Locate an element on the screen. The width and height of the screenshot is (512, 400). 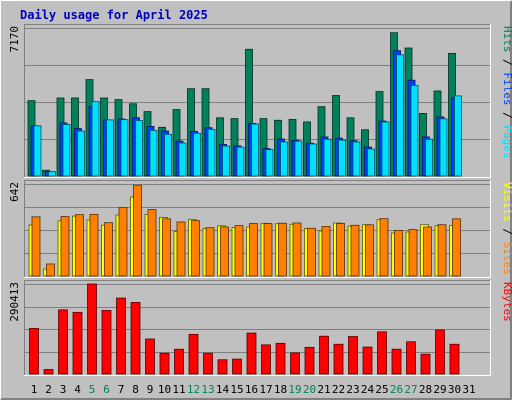
legend-item-visits: Visits is located at coordinates (506, 202).